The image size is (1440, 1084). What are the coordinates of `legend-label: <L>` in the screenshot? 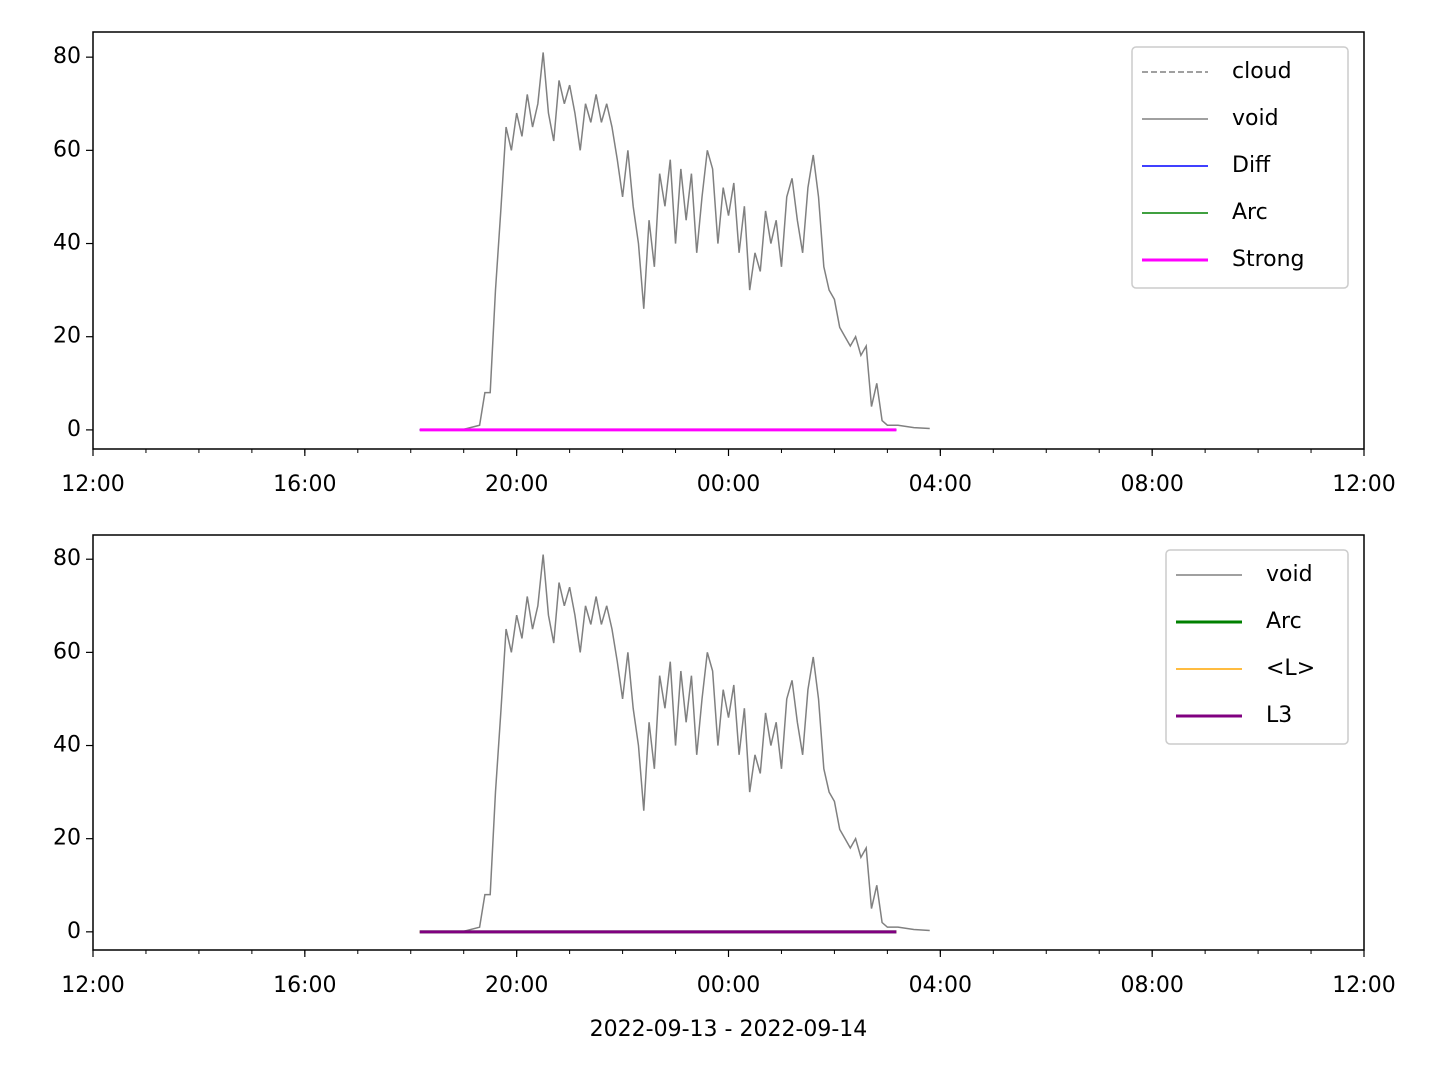 It's located at (1290, 668).